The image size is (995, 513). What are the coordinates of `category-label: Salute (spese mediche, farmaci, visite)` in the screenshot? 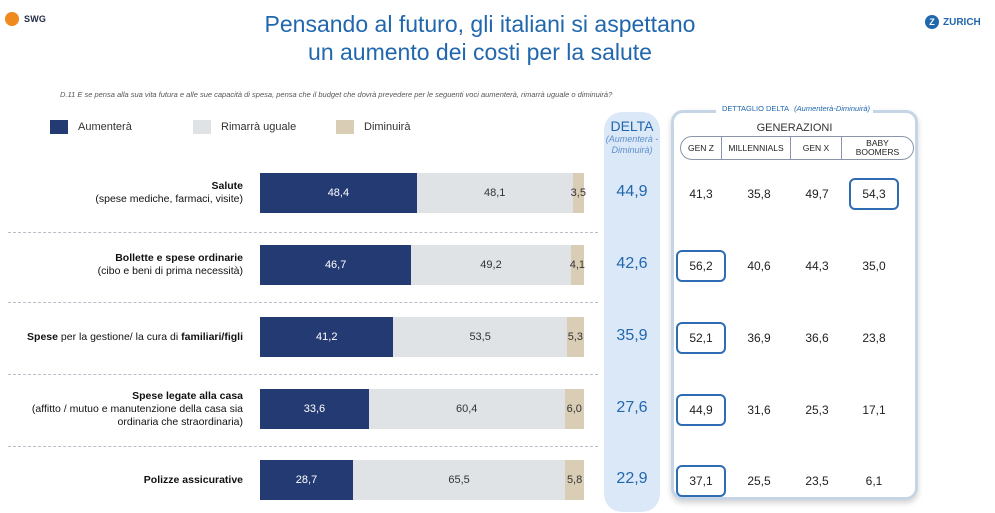 It's located at (169, 193).